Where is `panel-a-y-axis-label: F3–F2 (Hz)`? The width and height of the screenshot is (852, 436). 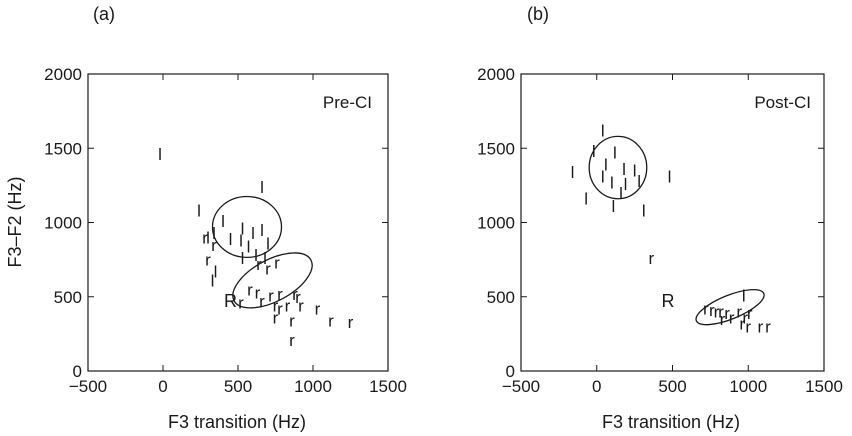
panel-a-y-axis-label: F3–F2 (Hz) is located at coordinates (15, 221).